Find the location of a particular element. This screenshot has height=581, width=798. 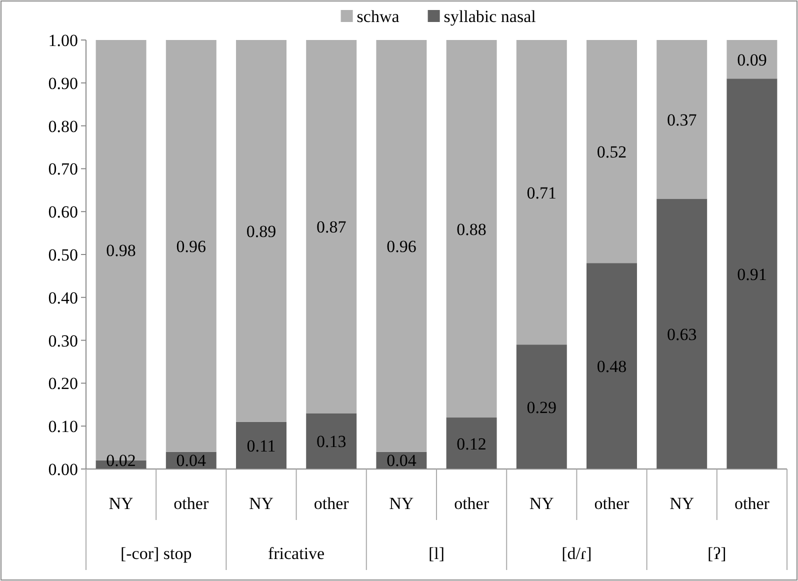

text: [ʔ] is located at coordinates (716, 553).